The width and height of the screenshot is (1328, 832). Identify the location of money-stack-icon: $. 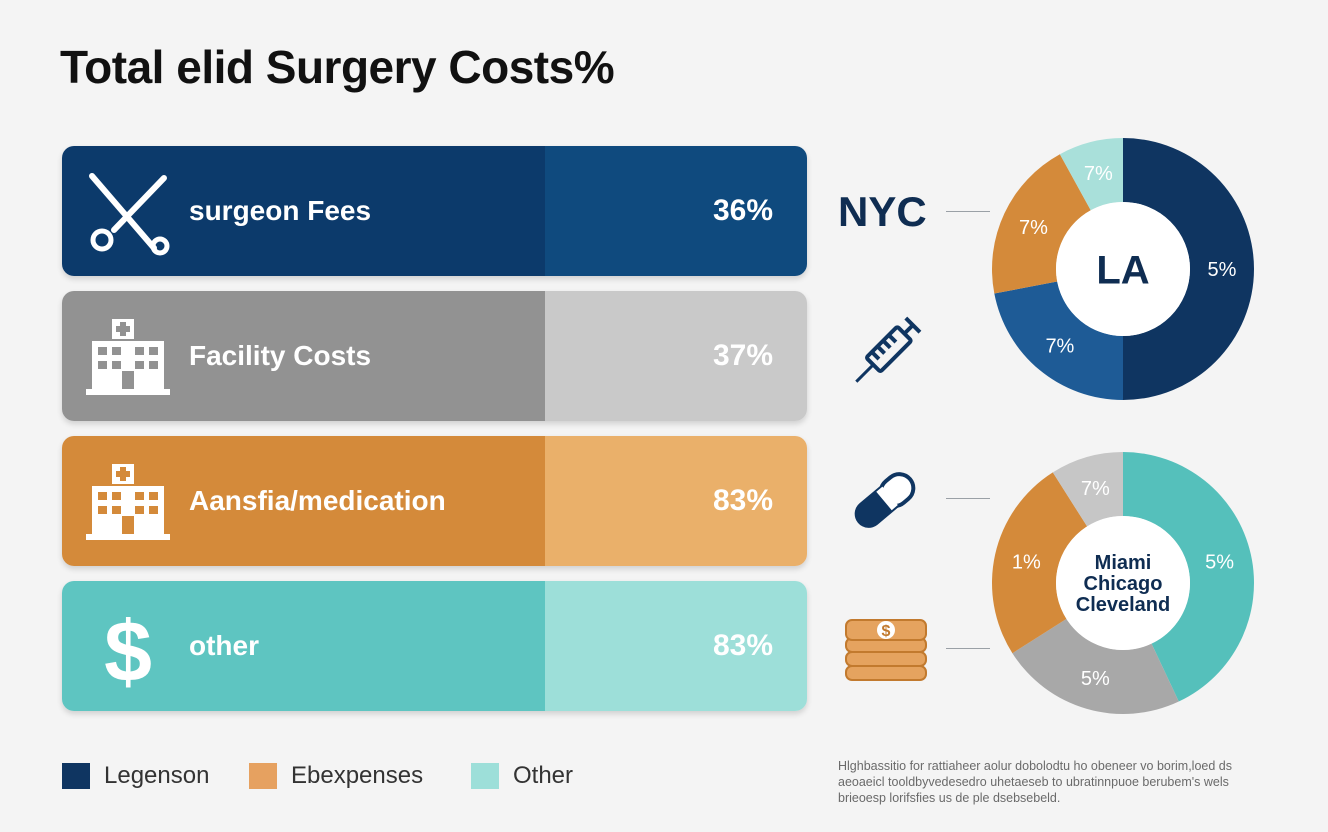
(886, 650).